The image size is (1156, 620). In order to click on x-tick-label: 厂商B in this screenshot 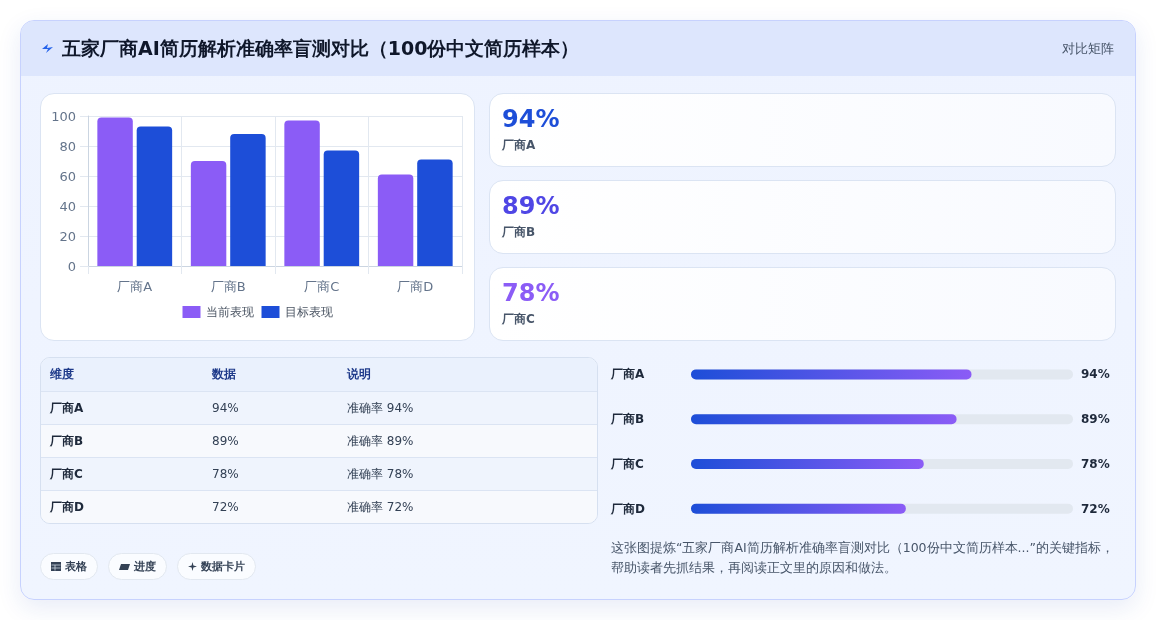, I will do `click(228, 286)`.